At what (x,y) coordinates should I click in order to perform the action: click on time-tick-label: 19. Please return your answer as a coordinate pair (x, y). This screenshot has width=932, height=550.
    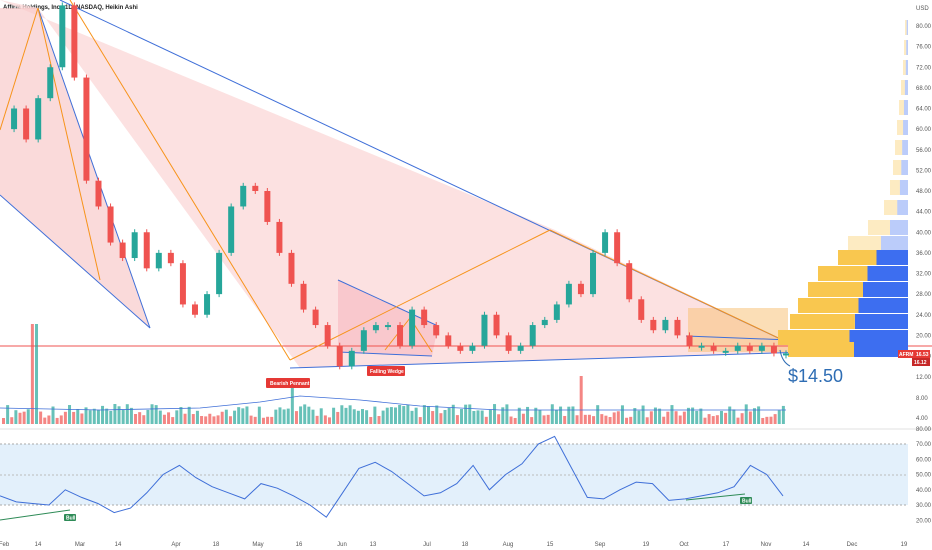
    Looking at the image, I should click on (904, 545).